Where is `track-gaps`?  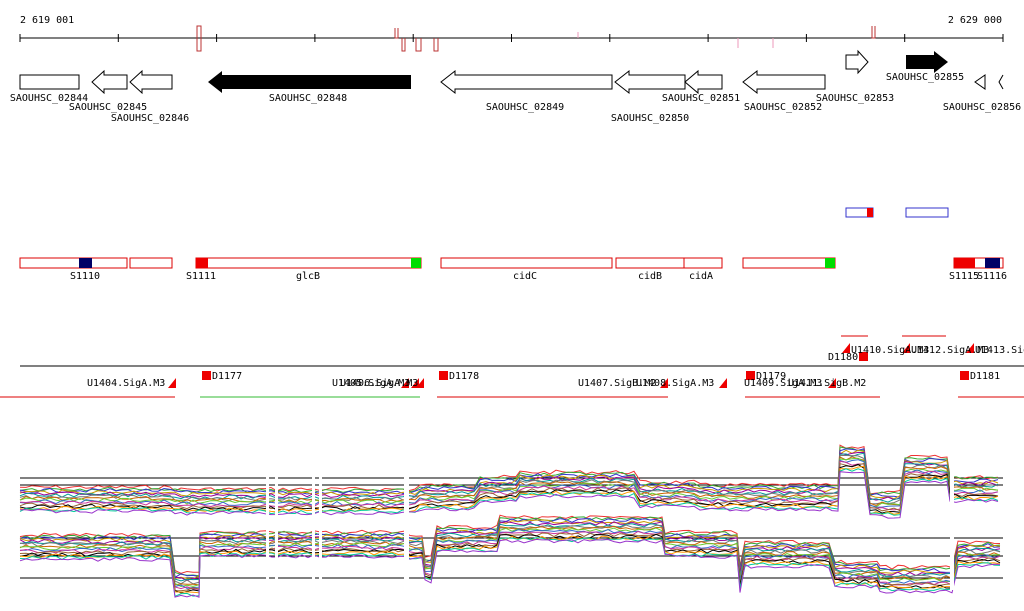
track-gaps is located at coordinates (610, 530).